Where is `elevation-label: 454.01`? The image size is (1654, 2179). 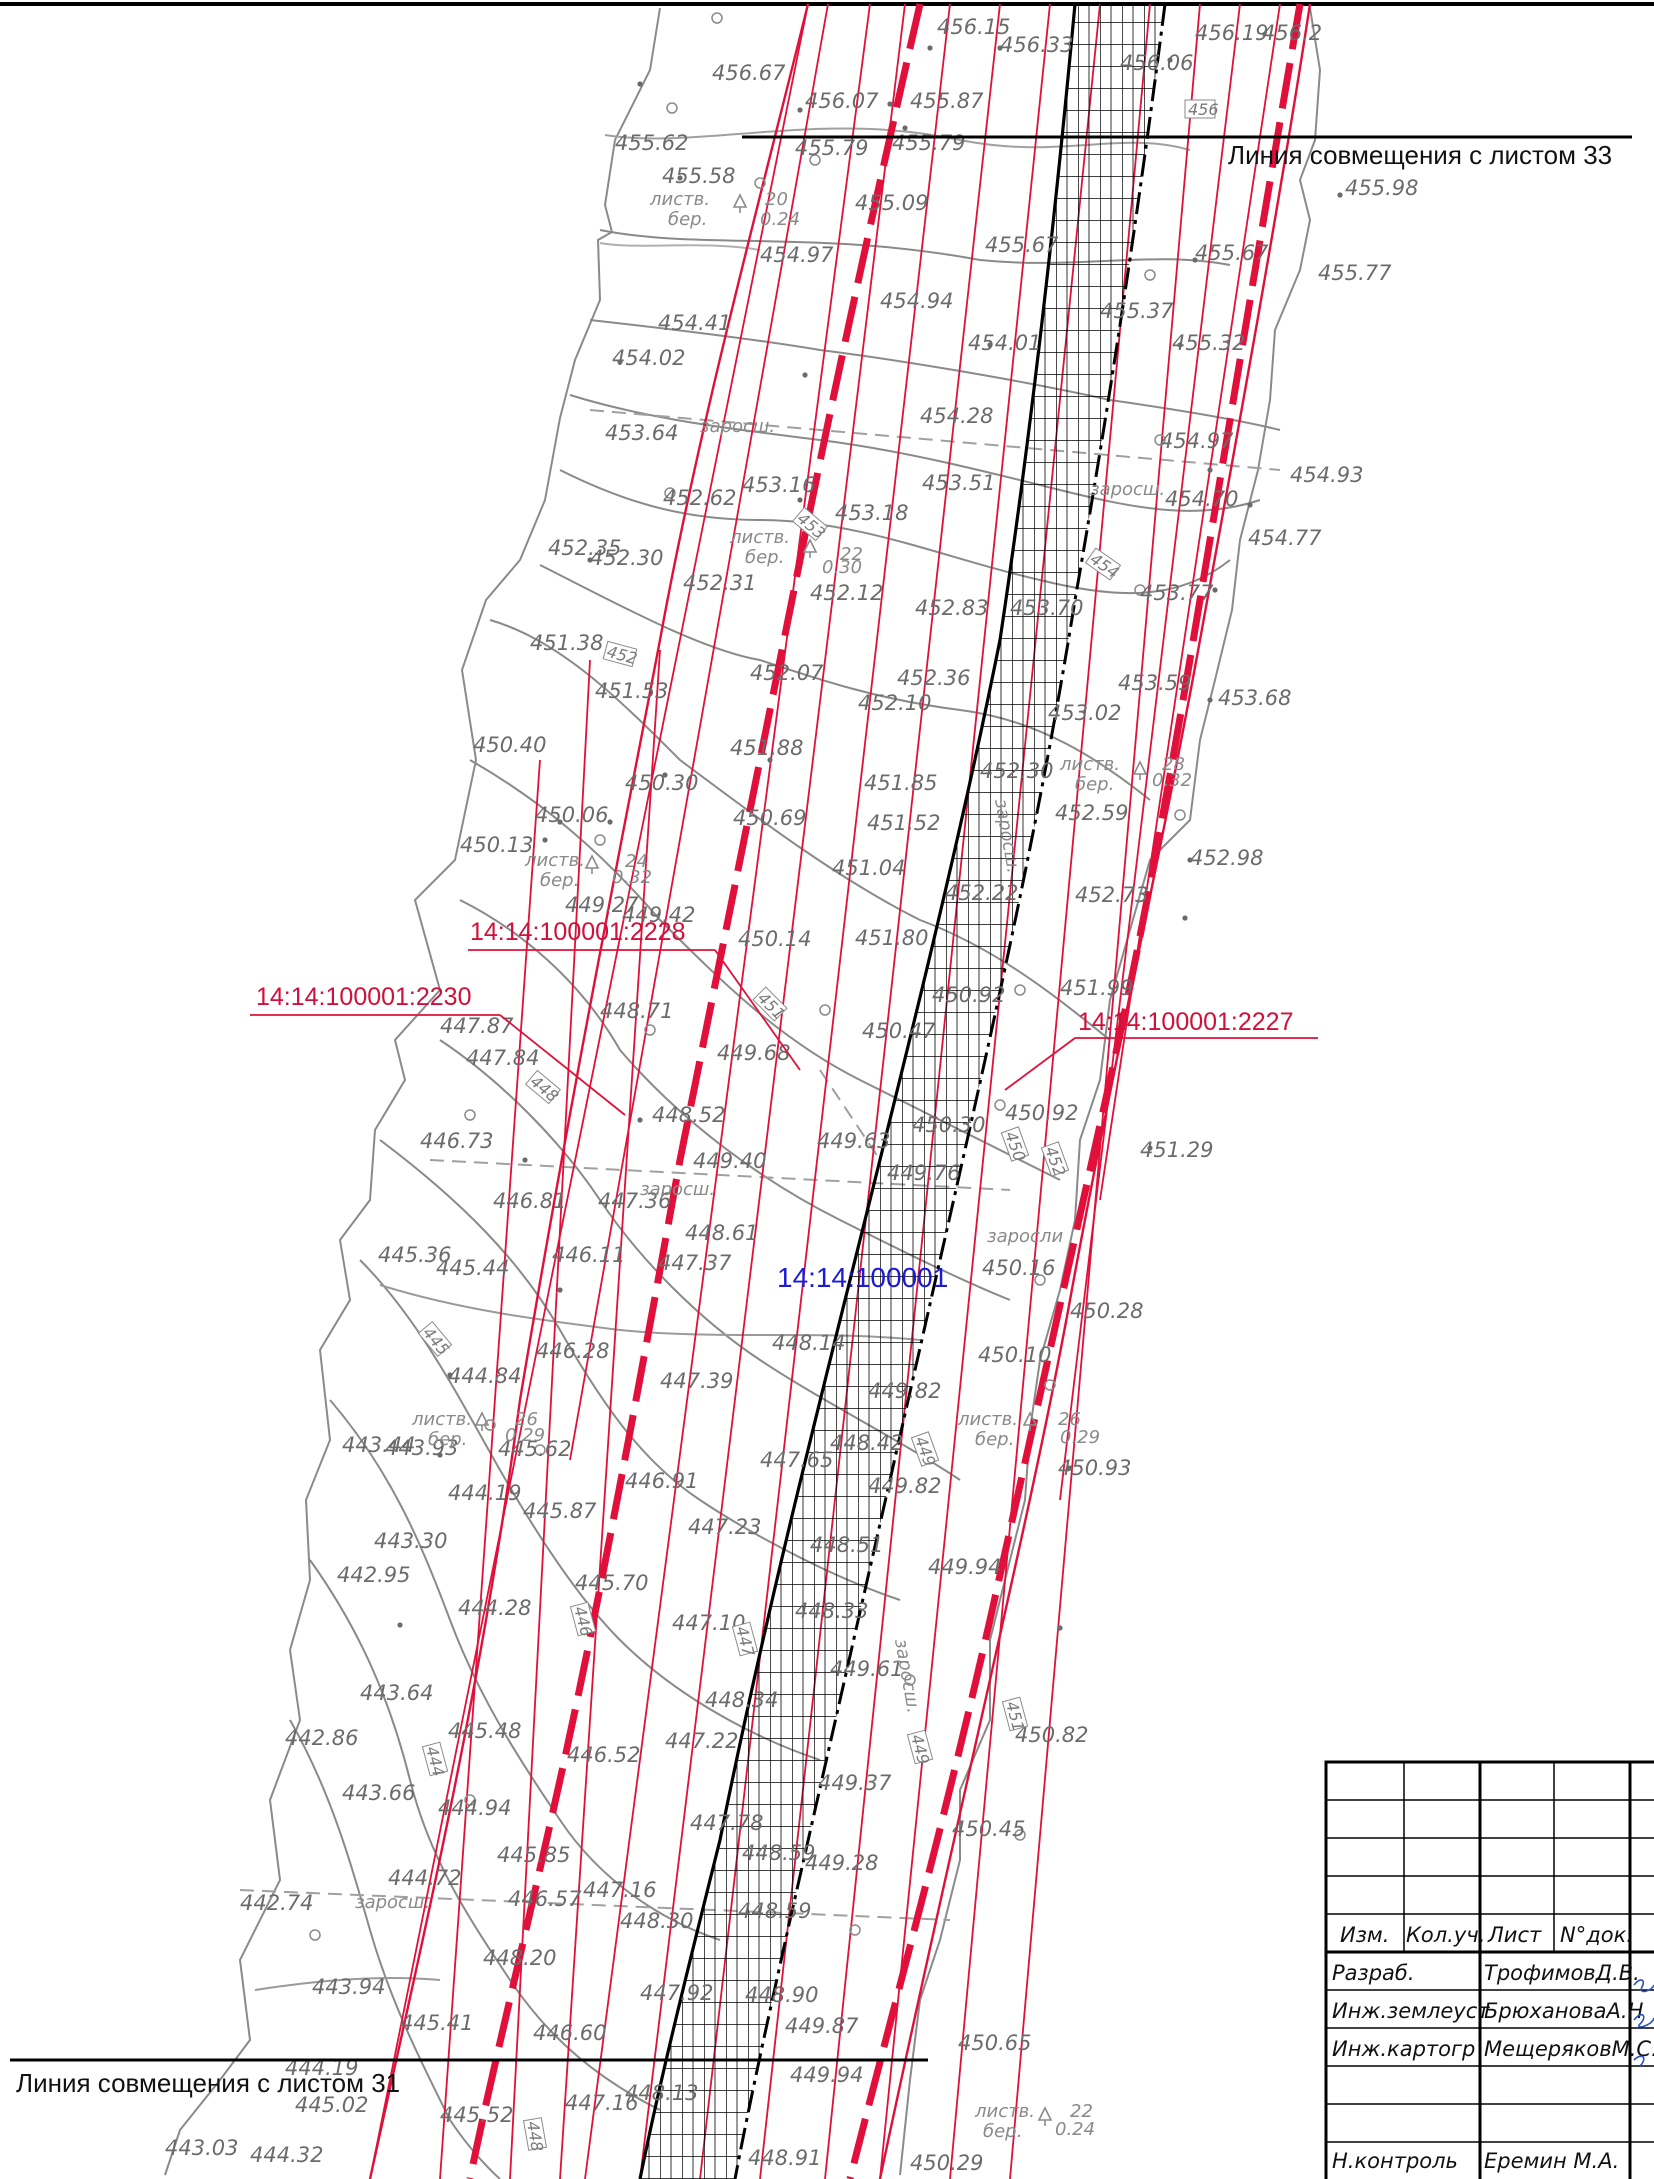 elevation-label: 454.01 is located at coordinates (1004, 343).